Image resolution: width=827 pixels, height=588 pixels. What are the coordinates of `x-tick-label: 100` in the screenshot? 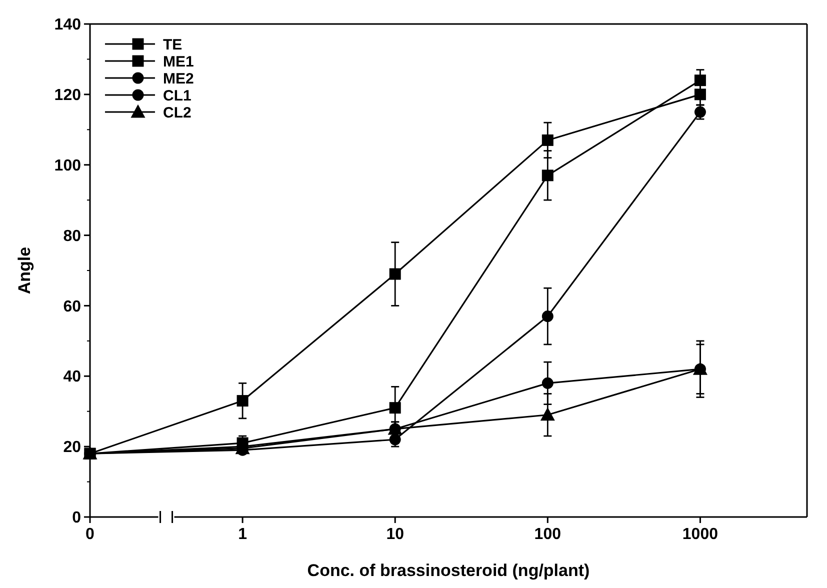 It's located at (548, 534).